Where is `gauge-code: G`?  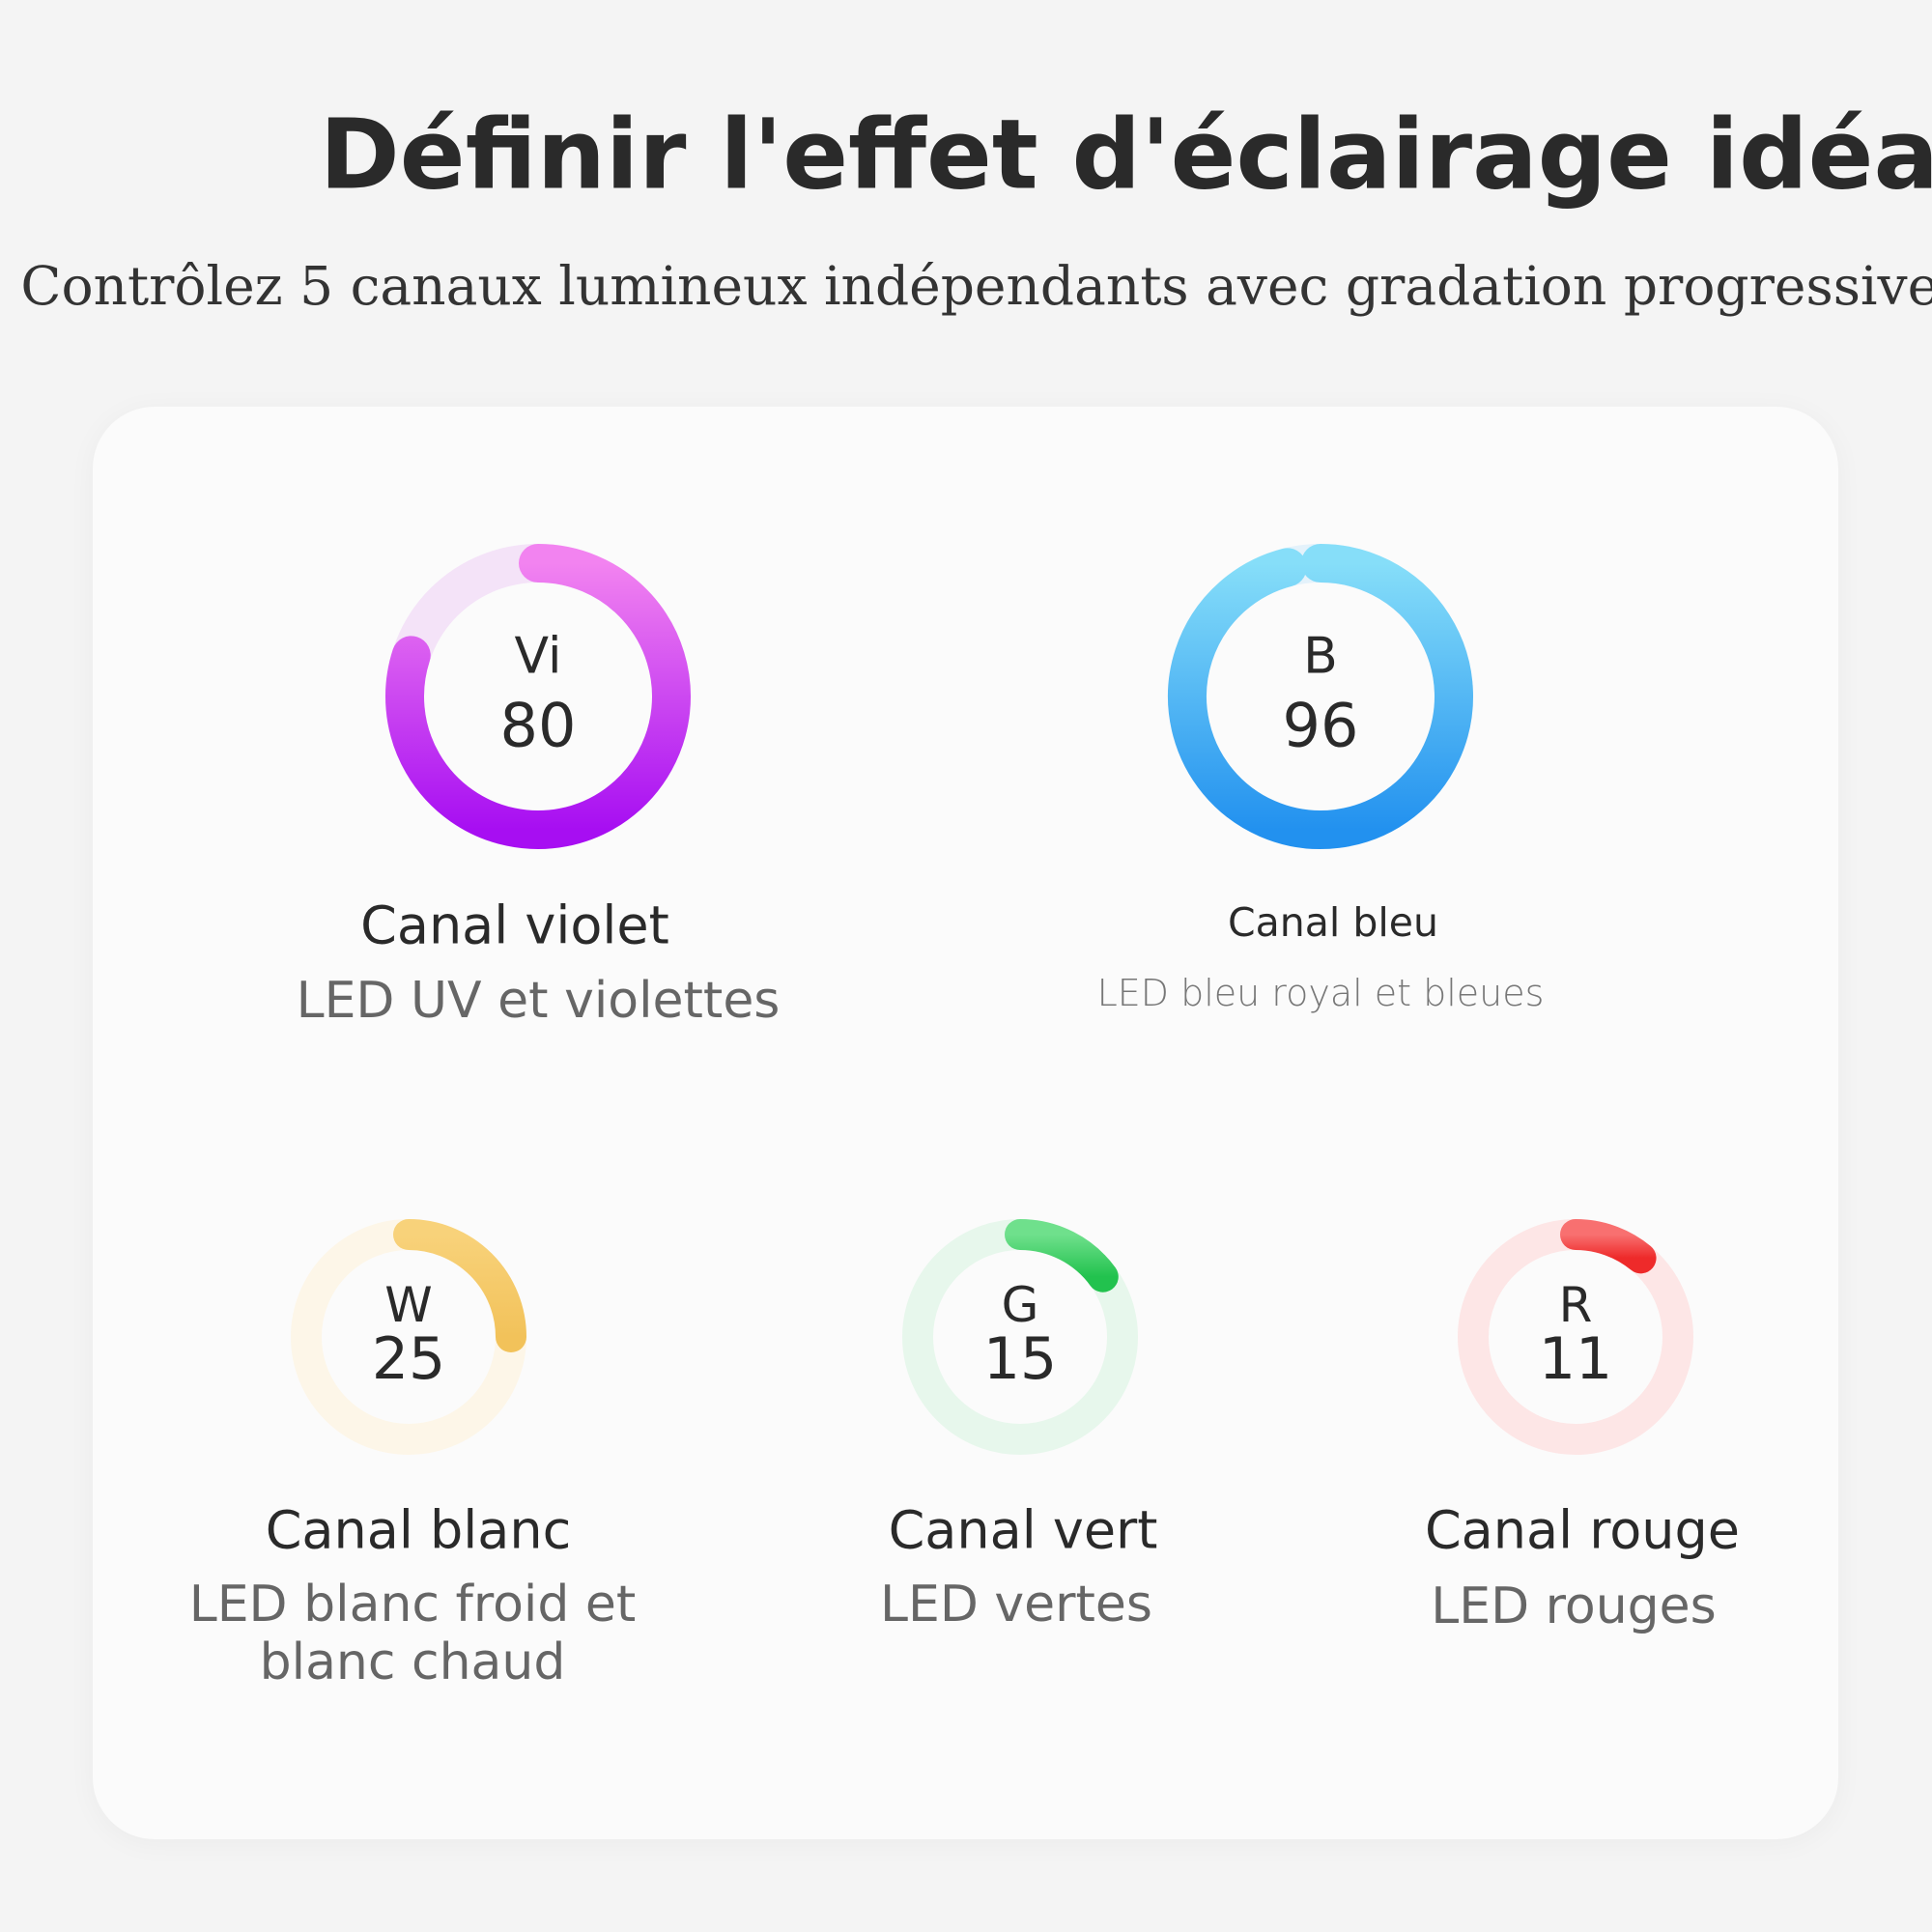 gauge-code: G is located at coordinates (1021, 1305).